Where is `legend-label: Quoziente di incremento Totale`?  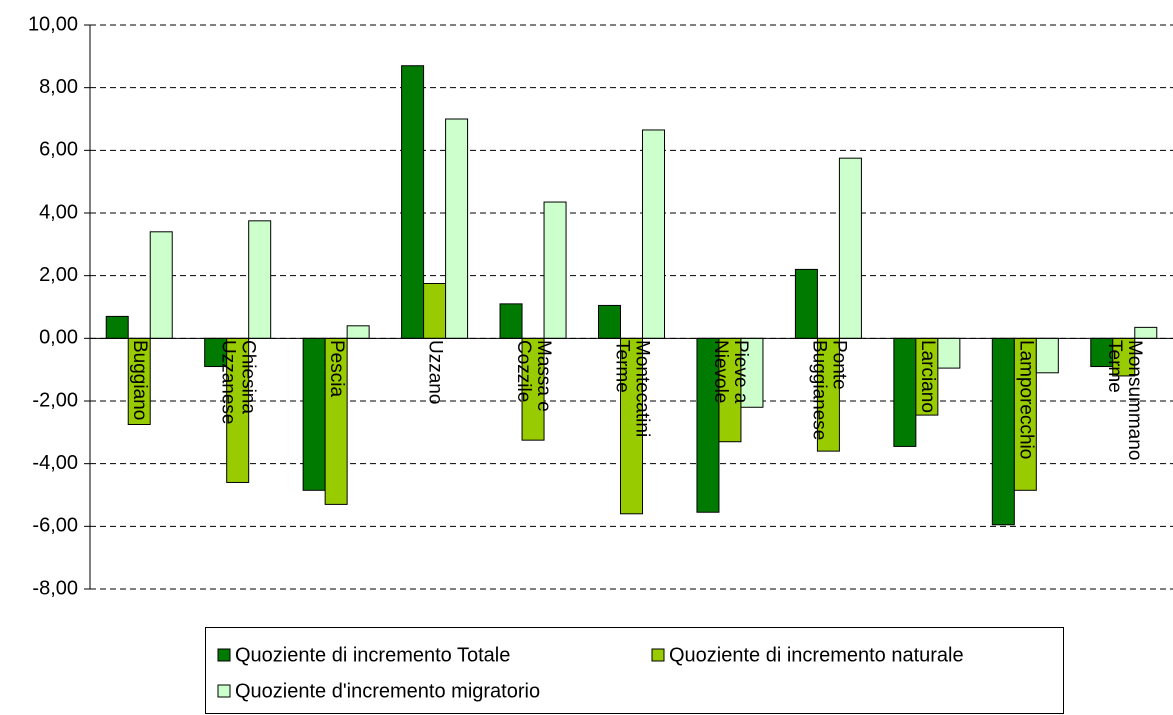 legend-label: Quoziente di incremento Totale is located at coordinates (372, 655).